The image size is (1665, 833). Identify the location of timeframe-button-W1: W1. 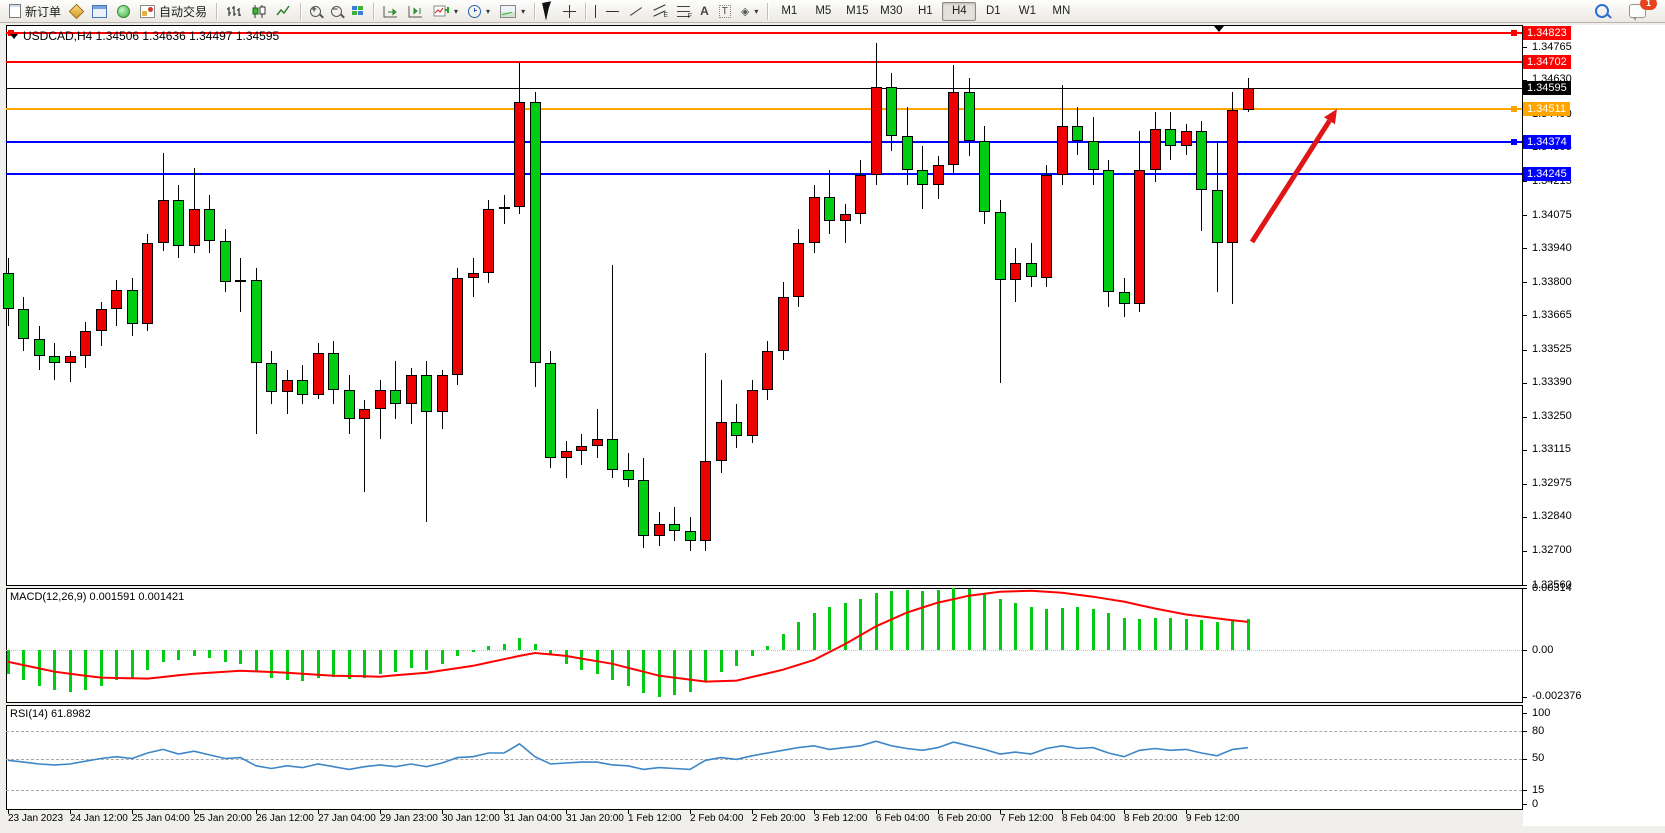
(1027, 11).